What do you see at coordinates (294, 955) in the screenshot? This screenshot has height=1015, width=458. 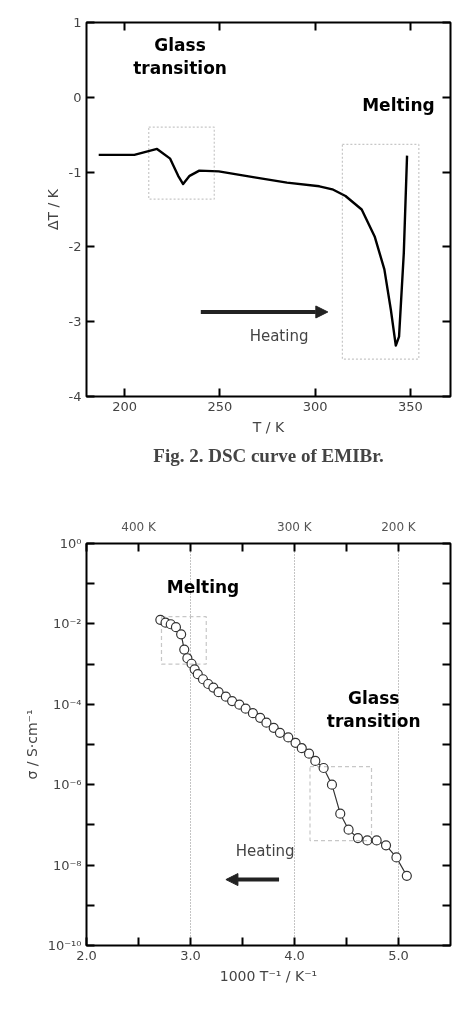 I see `x-tick-label: 4.0` at bounding box center [294, 955].